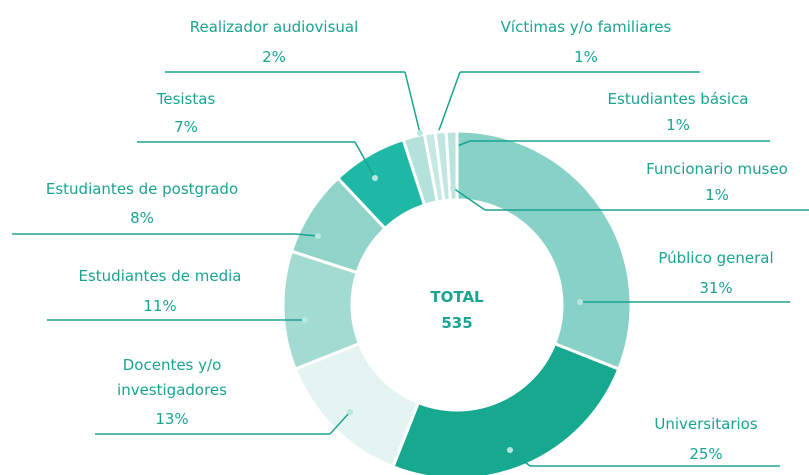 The width and height of the screenshot is (809, 475). What do you see at coordinates (160, 276) in the screenshot?
I see `slice-label: Estudiantes de media` at bounding box center [160, 276].